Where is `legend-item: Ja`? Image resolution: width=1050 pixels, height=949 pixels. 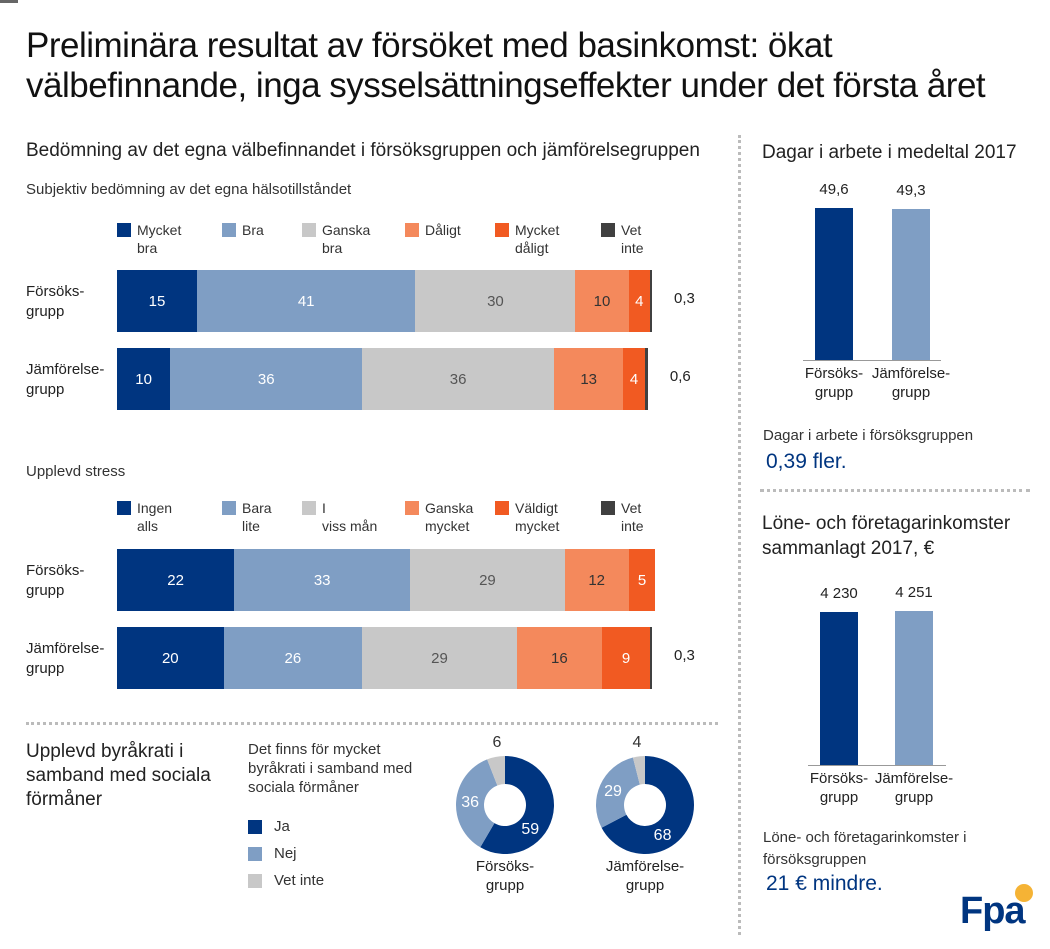 legend-item: Ja is located at coordinates (269, 827).